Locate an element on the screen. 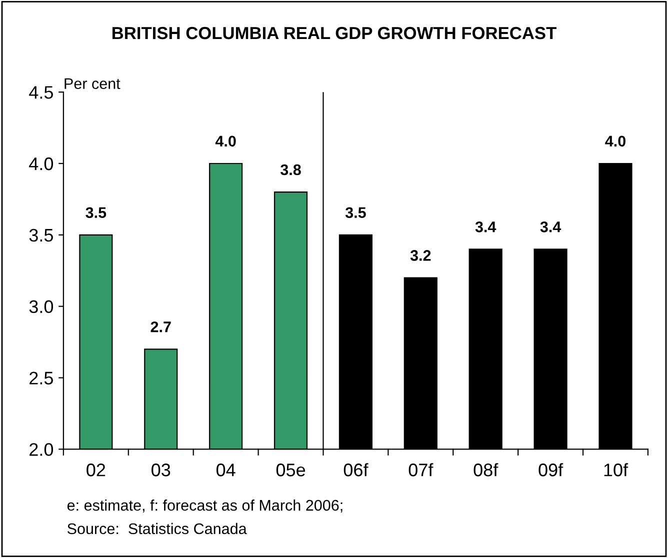 The height and width of the screenshot is (558, 668). x-tick-label: 03 is located at coordinates (161, 470).